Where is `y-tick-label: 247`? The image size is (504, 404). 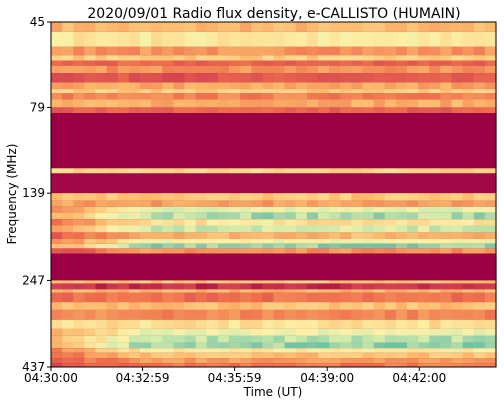
y-tick-label: 247 is located at coordinates (33, 280).